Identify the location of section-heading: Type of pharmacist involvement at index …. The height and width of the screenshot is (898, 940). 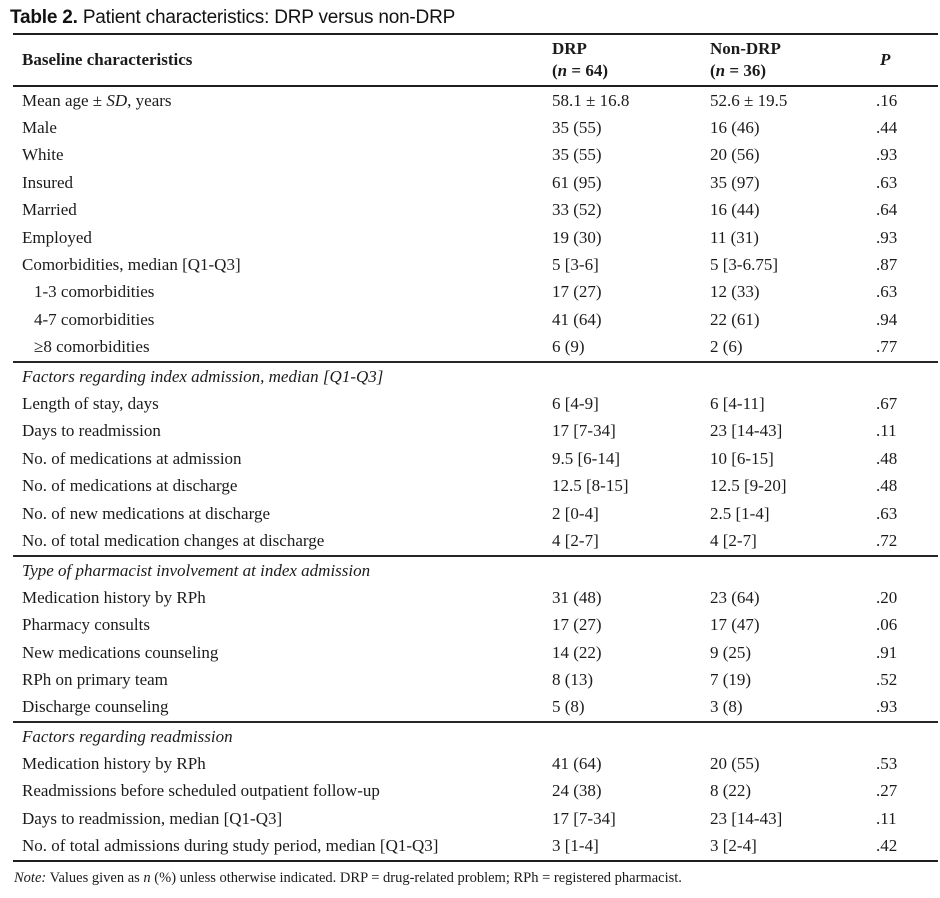
(475, 570).